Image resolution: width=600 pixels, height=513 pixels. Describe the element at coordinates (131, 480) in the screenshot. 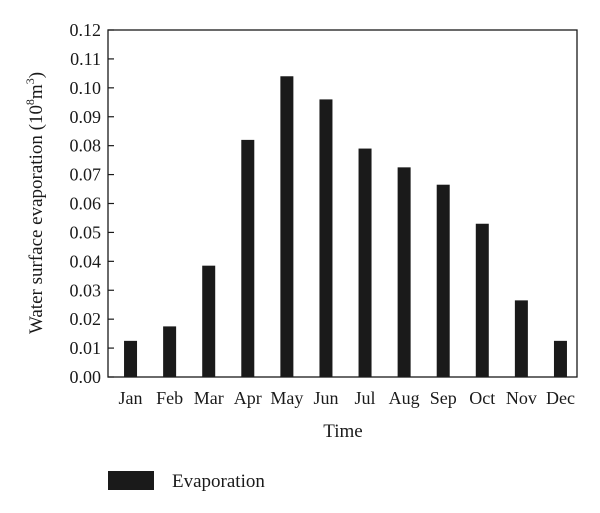

I see `legend-swatch` at that location.